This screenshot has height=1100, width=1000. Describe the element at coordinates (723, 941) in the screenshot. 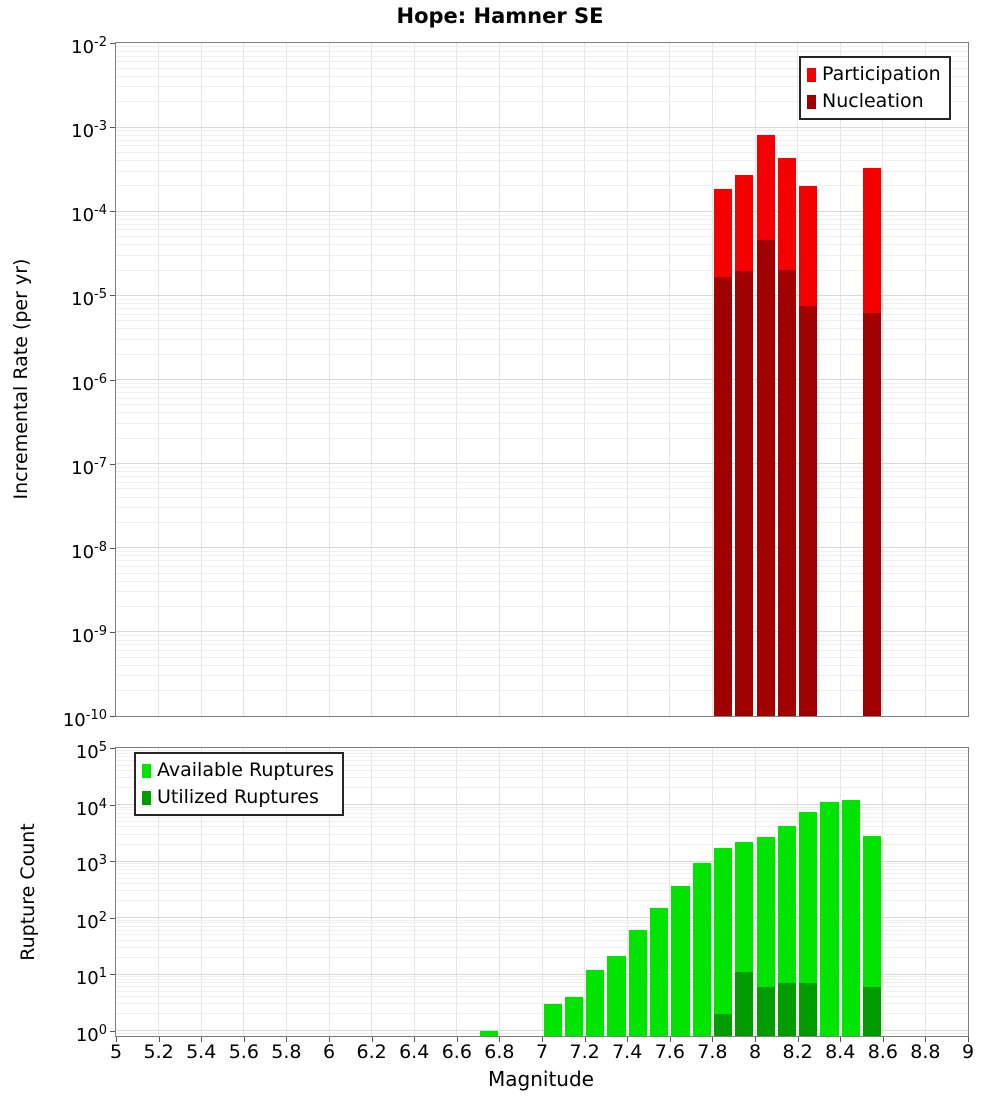

I see `bar-available-ruptures-m7.85` at that location.